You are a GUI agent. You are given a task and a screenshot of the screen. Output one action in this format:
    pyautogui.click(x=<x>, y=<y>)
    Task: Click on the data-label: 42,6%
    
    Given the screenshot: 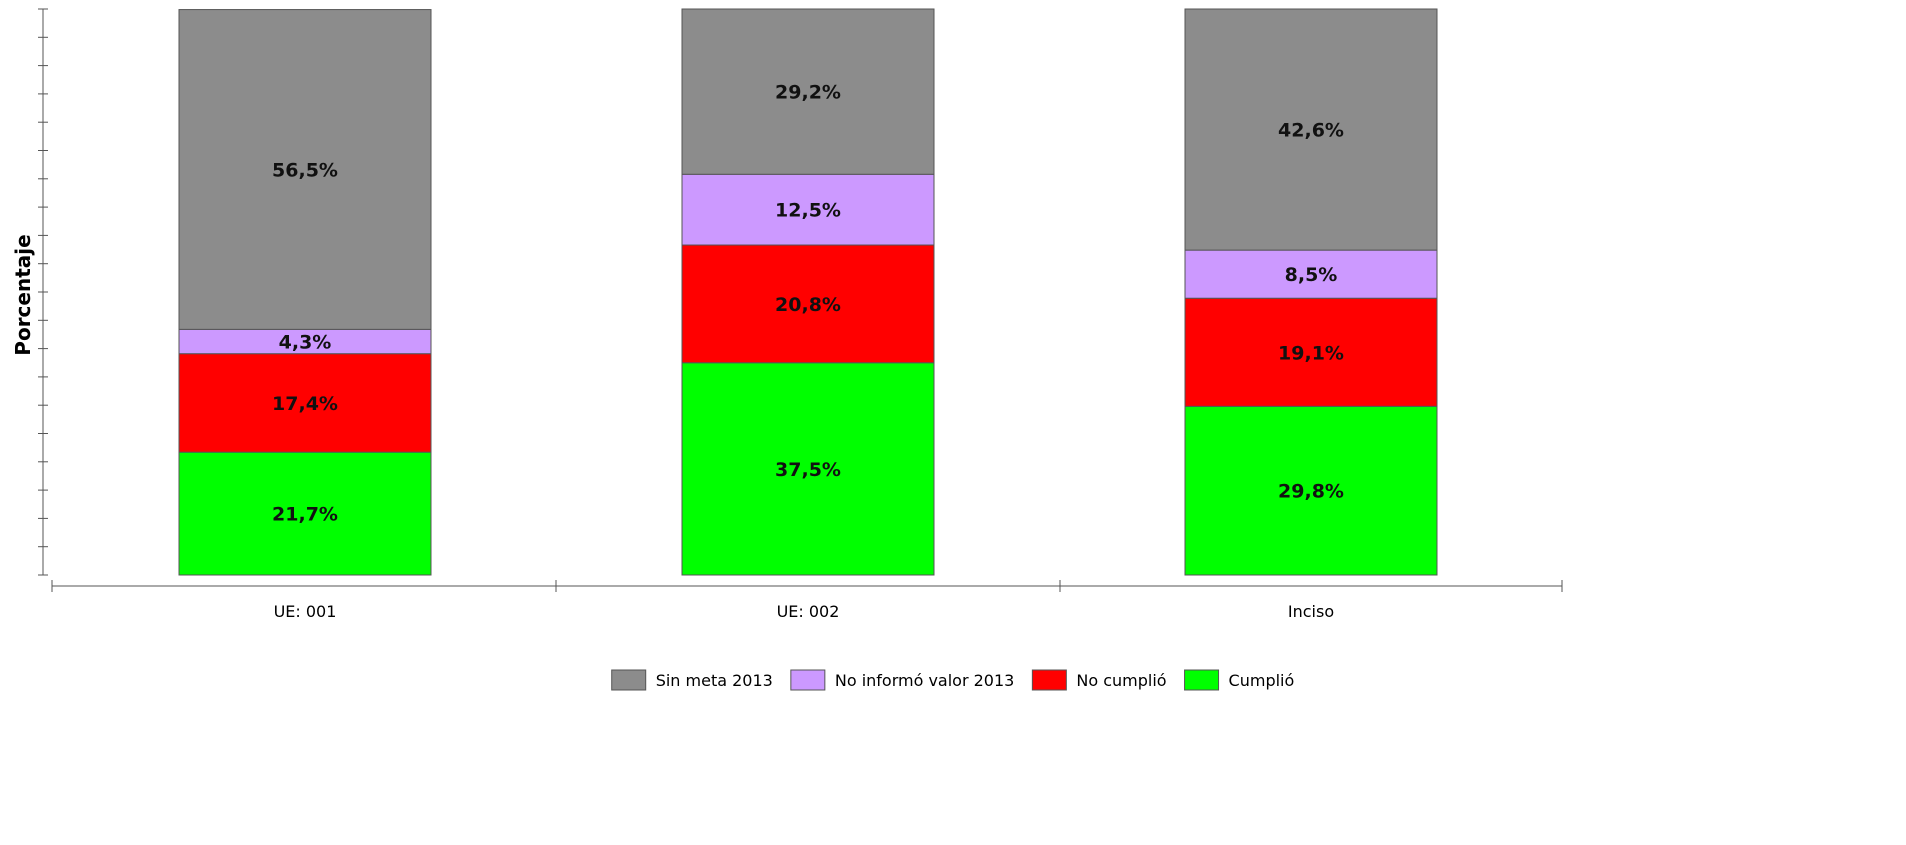 What is the action you would take?
    pyautogui.click(x=1311, y=131)
    